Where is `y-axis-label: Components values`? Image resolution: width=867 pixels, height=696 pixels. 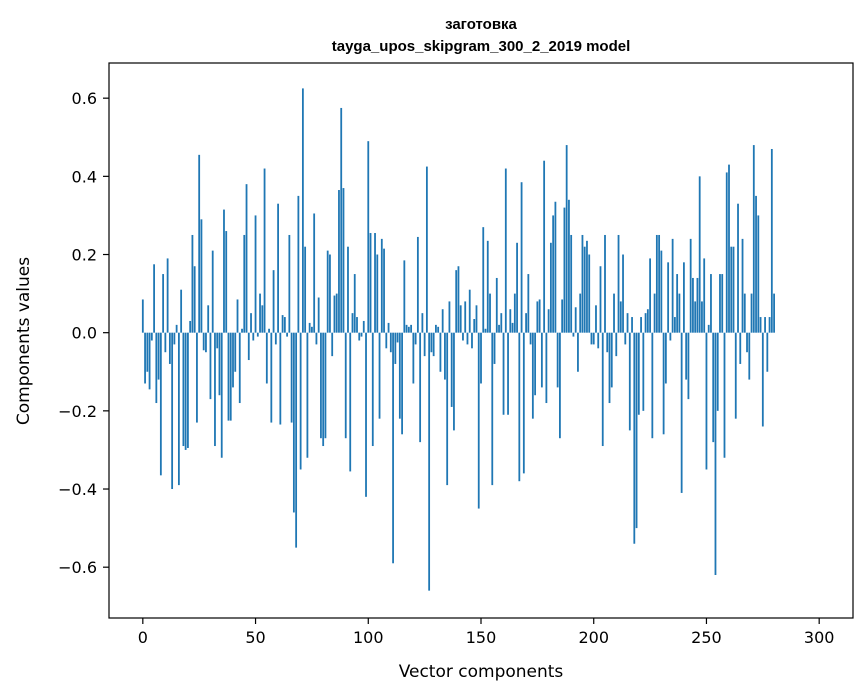
y-axis-label: Components values is located at coordinates (24, 341).